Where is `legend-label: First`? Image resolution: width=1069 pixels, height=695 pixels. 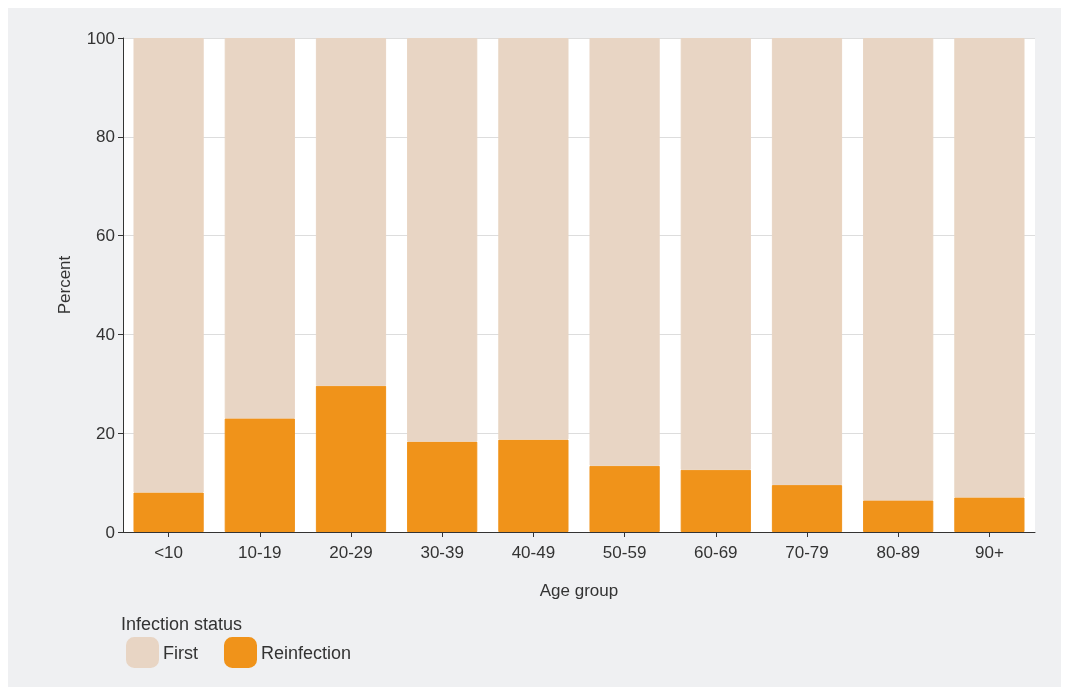
legend-label: First is located at coordinates (180, 652).